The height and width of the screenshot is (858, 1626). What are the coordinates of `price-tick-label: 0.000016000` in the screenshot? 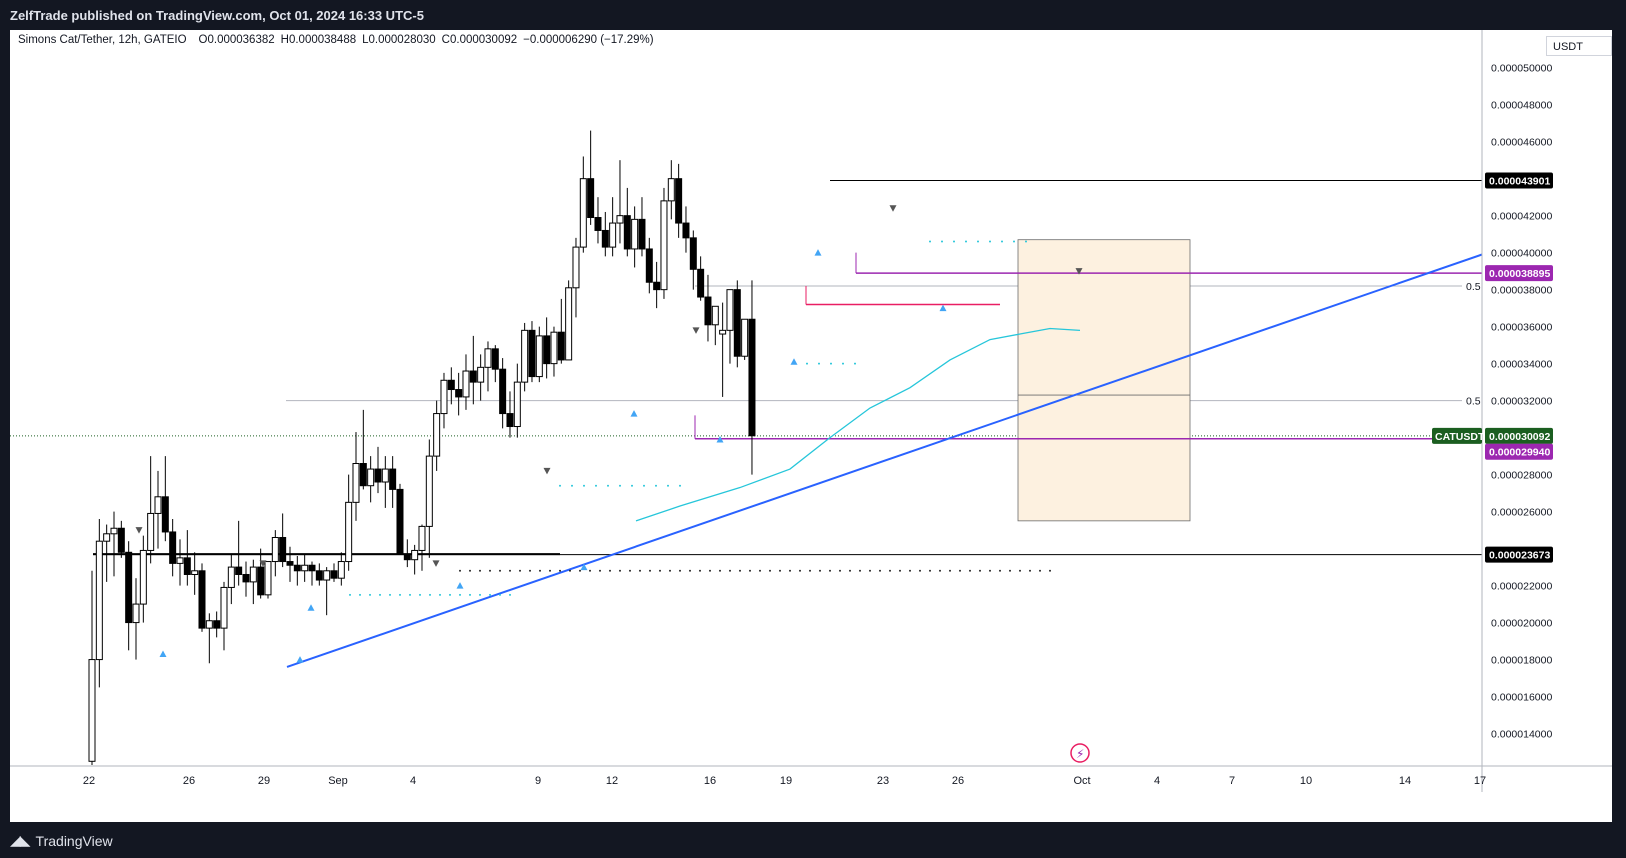 It's located at (1521, 698).